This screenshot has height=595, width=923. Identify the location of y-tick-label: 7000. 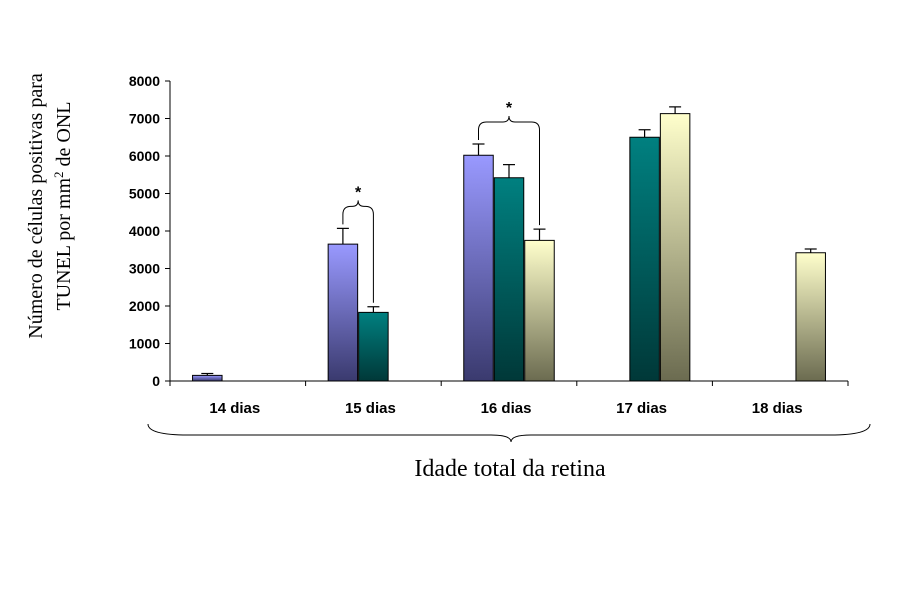
(144, 119).